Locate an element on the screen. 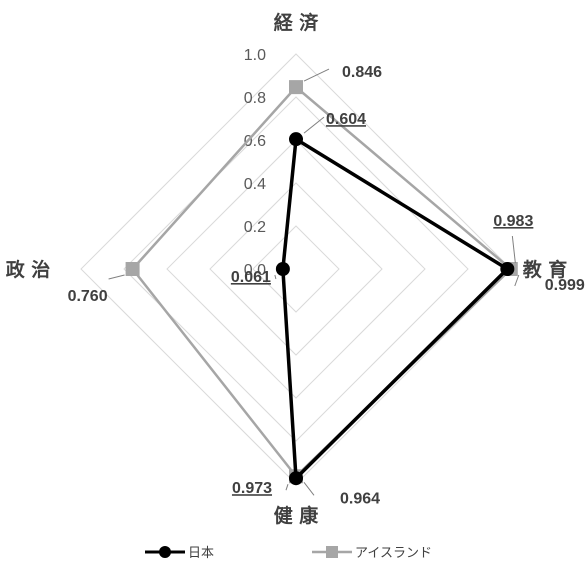  axis-label: 経 済 is located at coordinates (297, 22).